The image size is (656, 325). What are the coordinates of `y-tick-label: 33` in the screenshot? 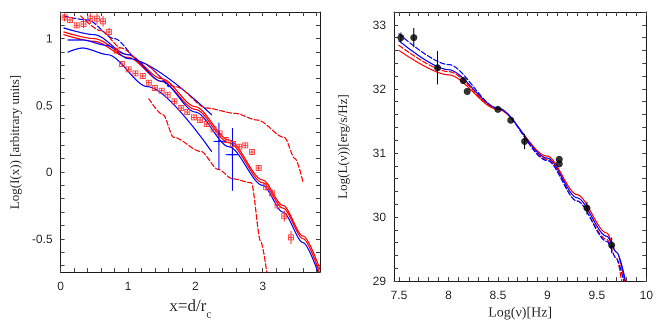 It's located at (379, 25).